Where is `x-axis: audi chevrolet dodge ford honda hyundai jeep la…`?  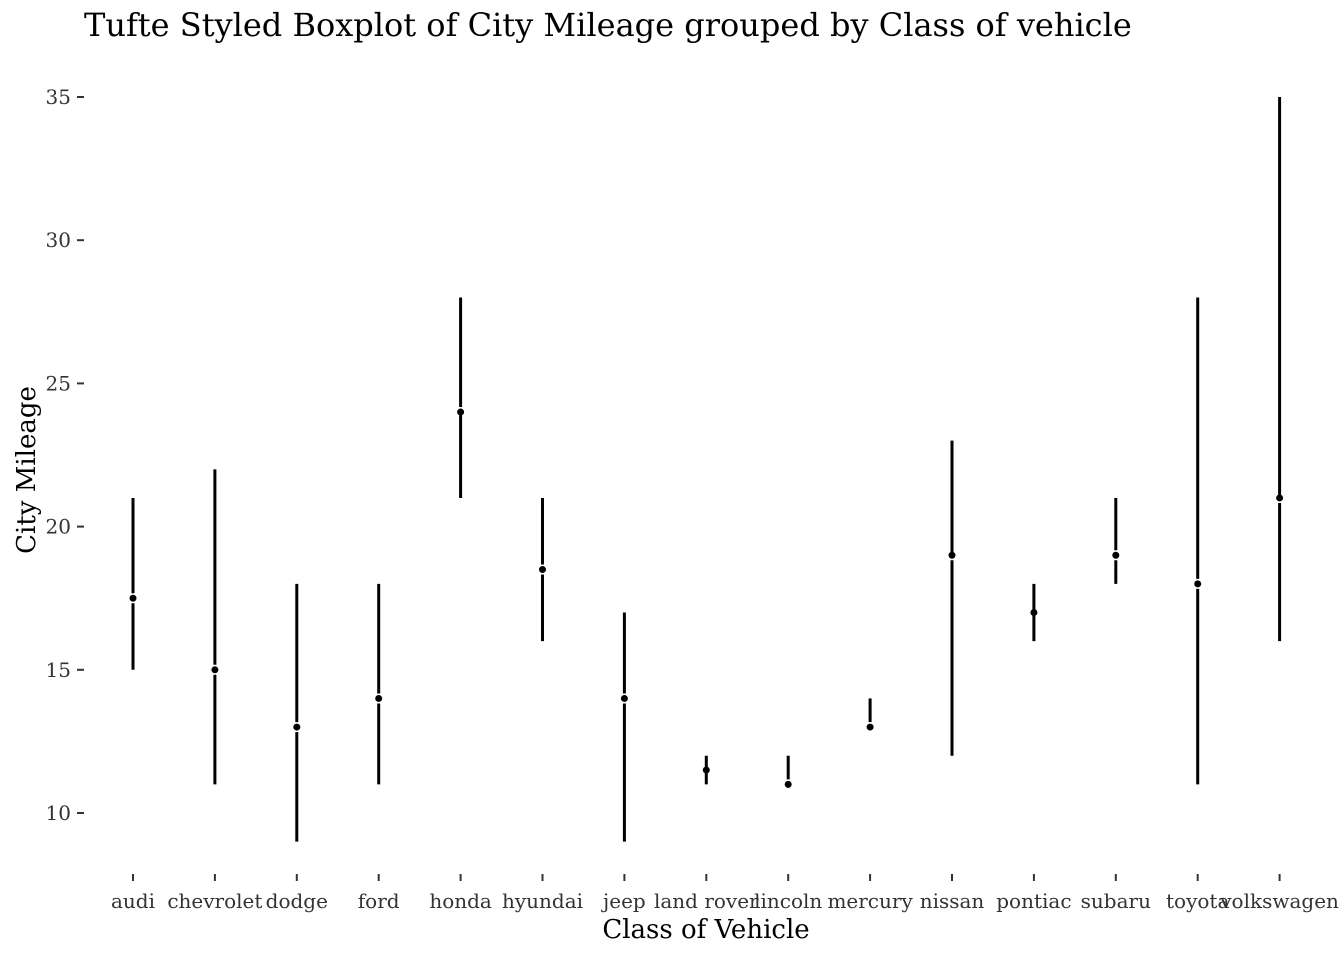
x-axis: audi chevrolet dodge ford honda hyundai jeep la… is located at coordinates (725, 893).